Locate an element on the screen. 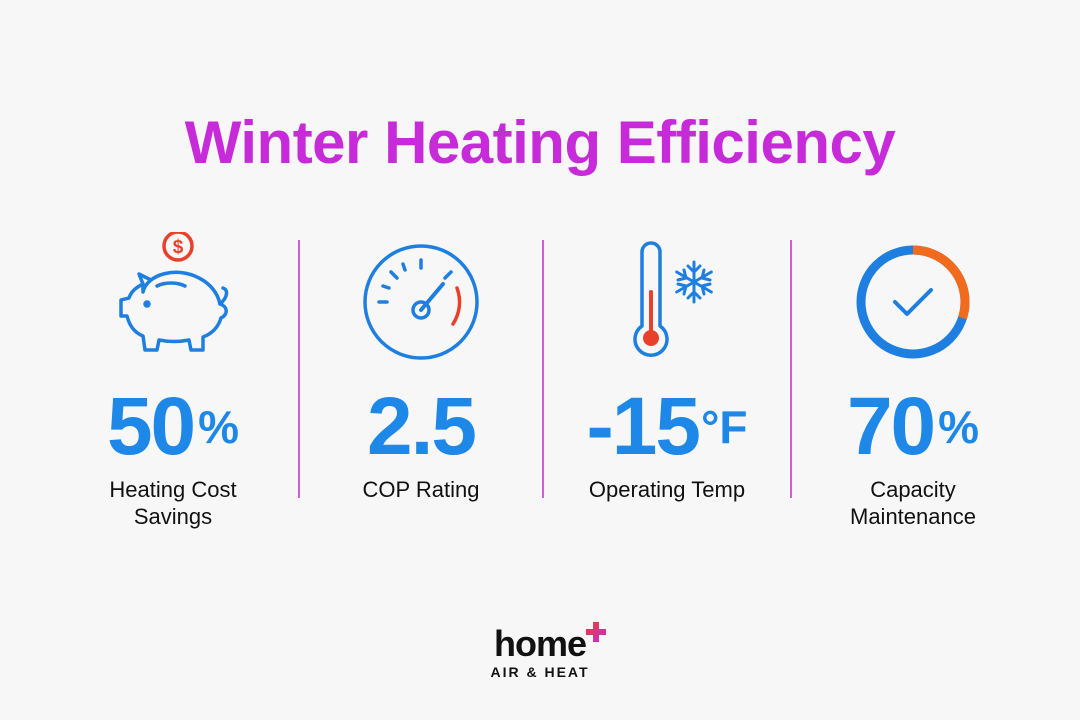 This screenshot has width=1080, height=720. page-title: Winter Heating Efficiency is located at coordinates (540, 142).